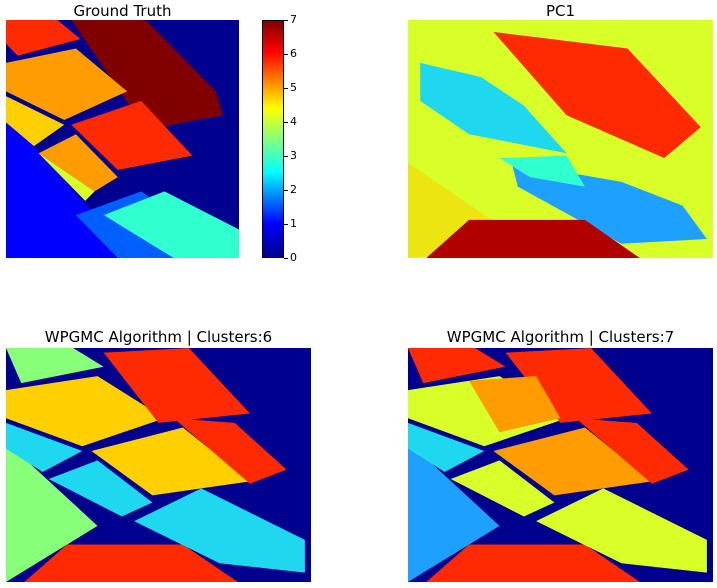 This screenshot has width=717, height=588. What do you see at coordinates (273, 139) in the screenshot?
I see `colorbar` at bounding box center [273, 139].